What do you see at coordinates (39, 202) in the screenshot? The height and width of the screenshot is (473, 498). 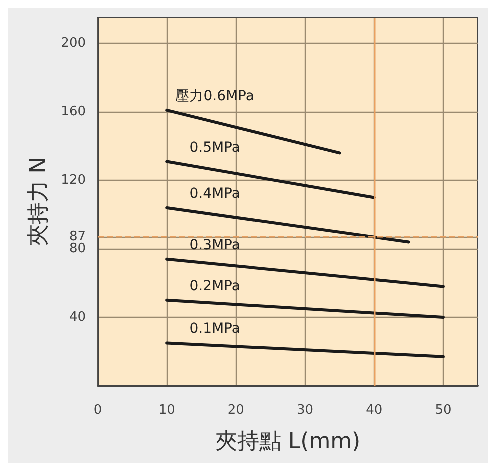 I see `y-axis-title: 夾持力 N` at bounding box center [39, 202].